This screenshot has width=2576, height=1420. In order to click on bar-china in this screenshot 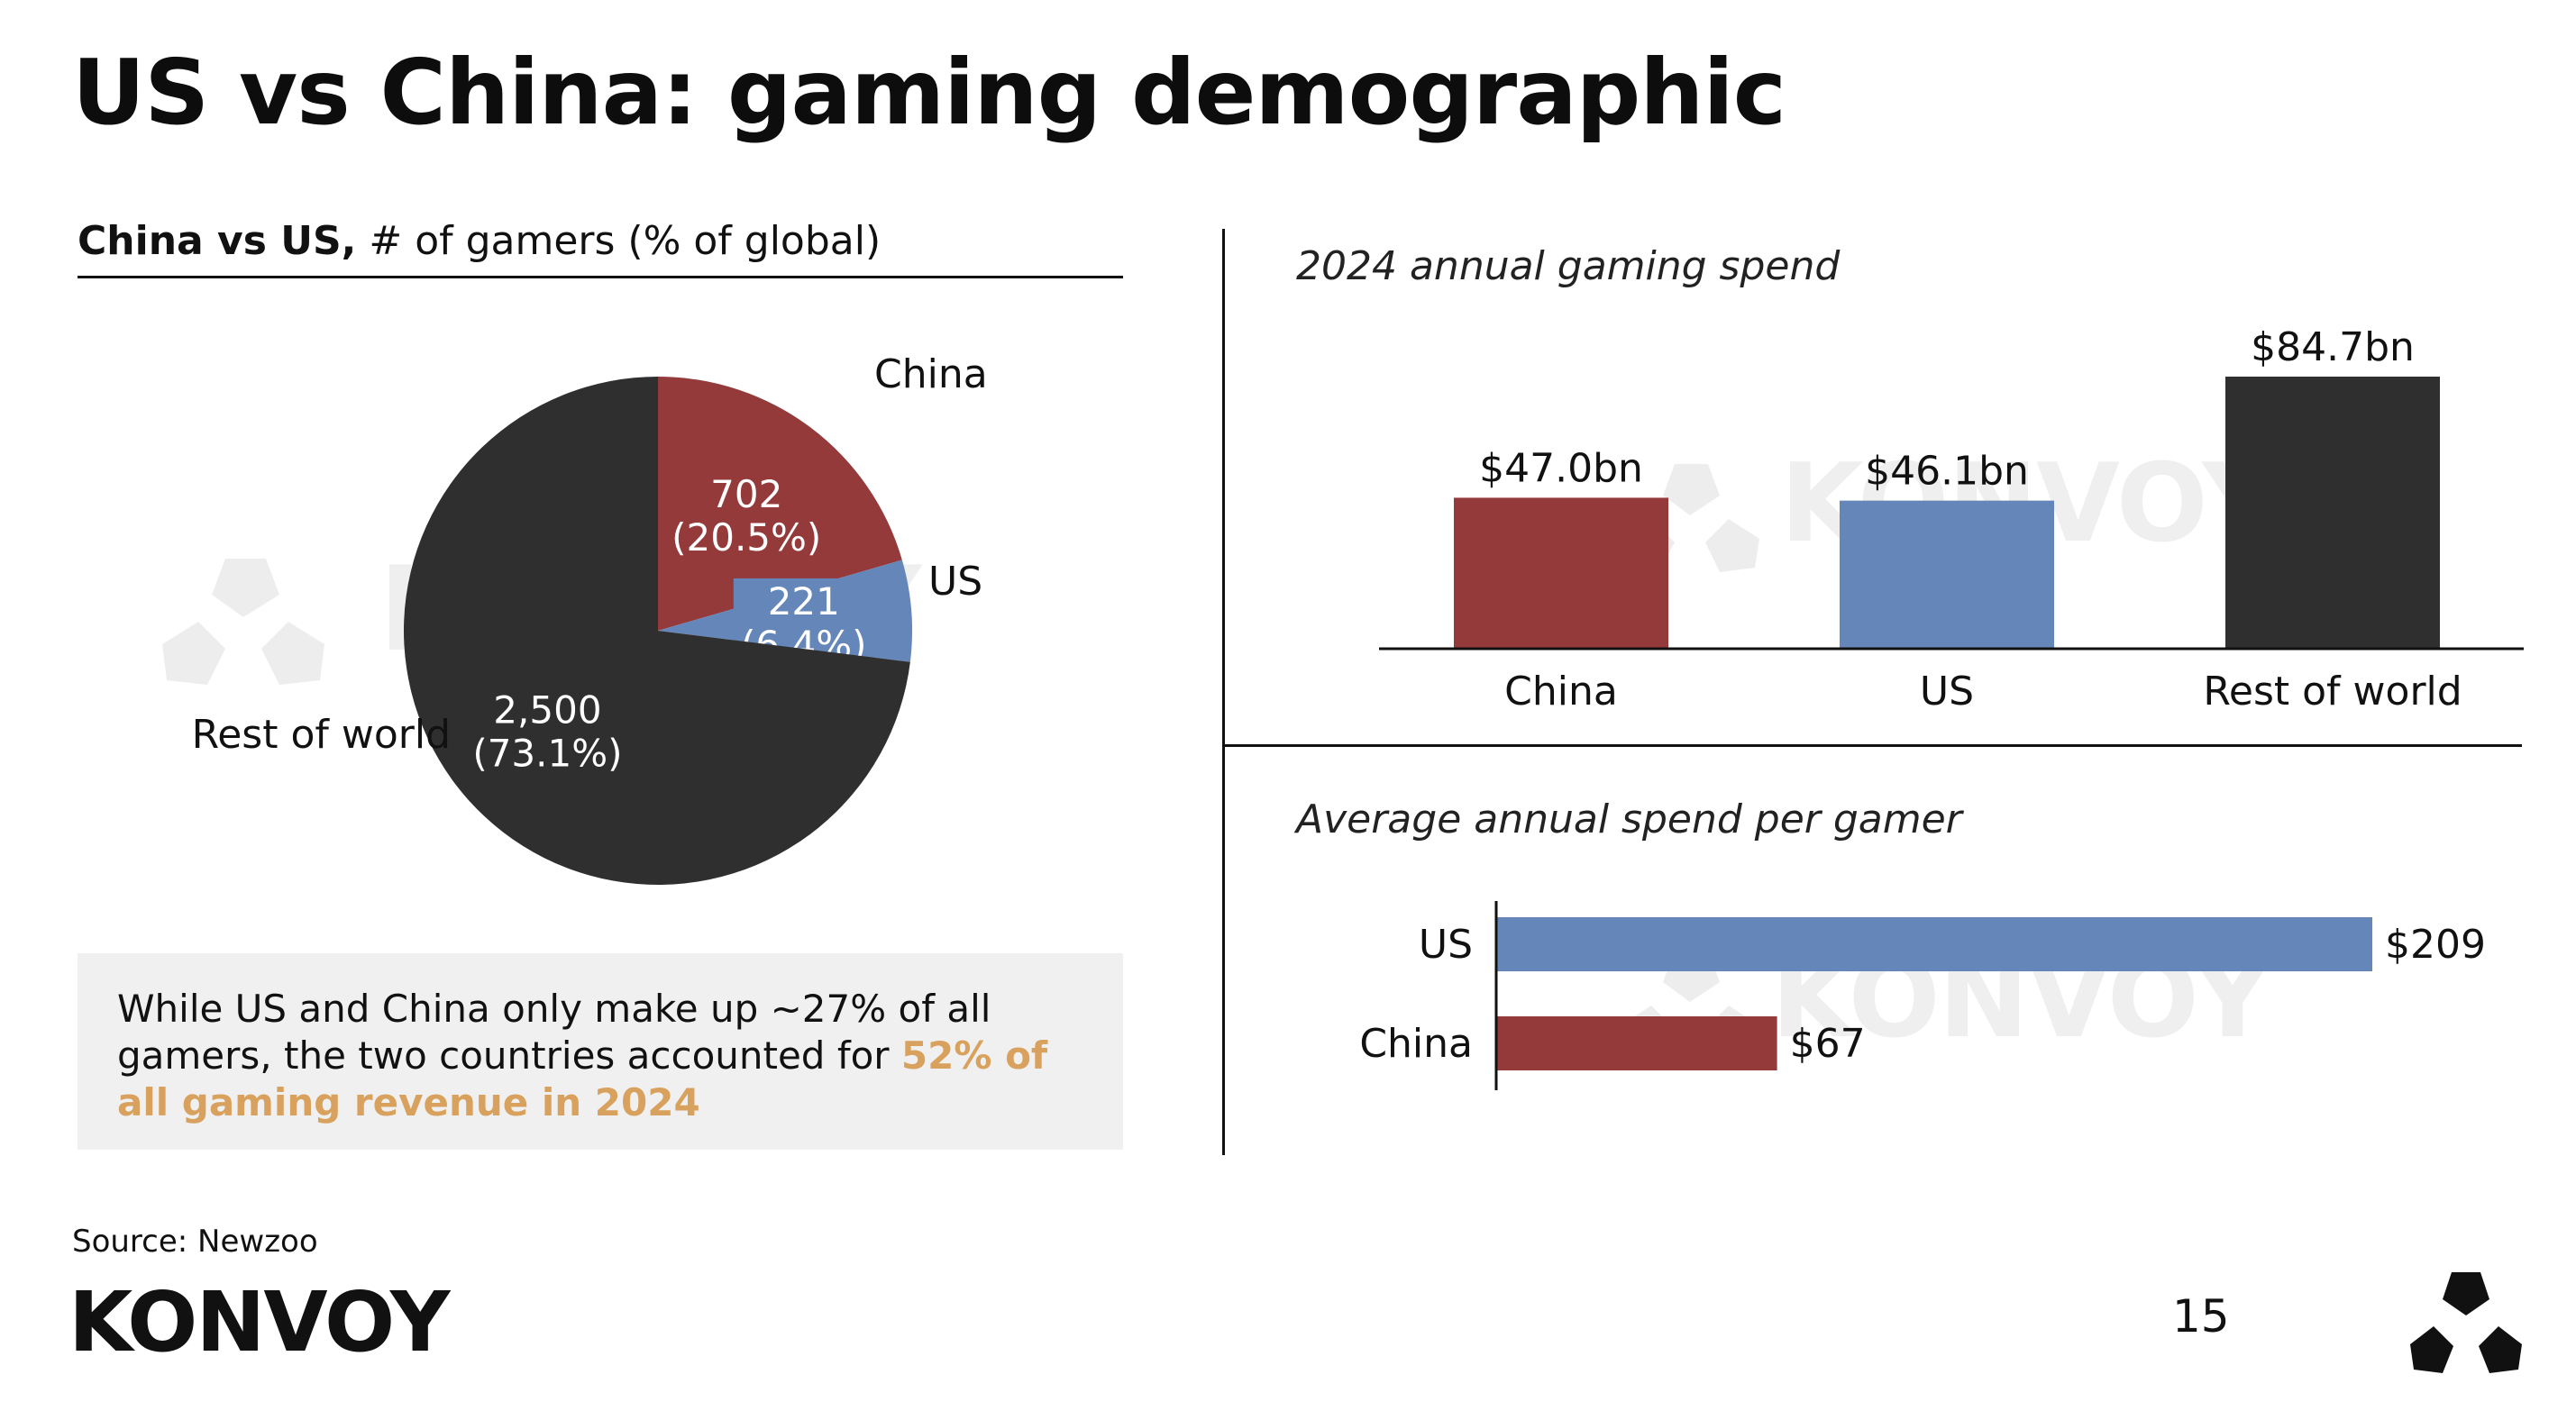, I will do `click(1561, 573)`.